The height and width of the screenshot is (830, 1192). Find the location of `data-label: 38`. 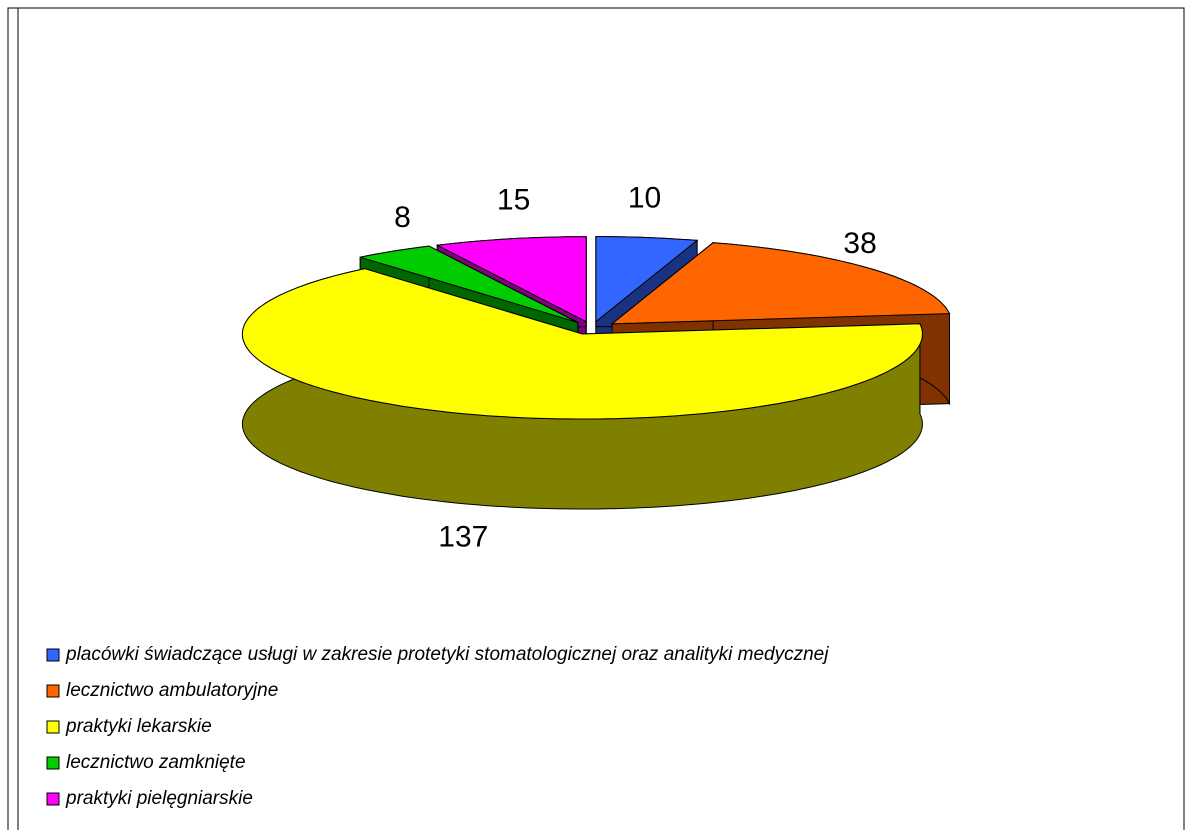

data-label: 38 is located at coordinates (859, 243).